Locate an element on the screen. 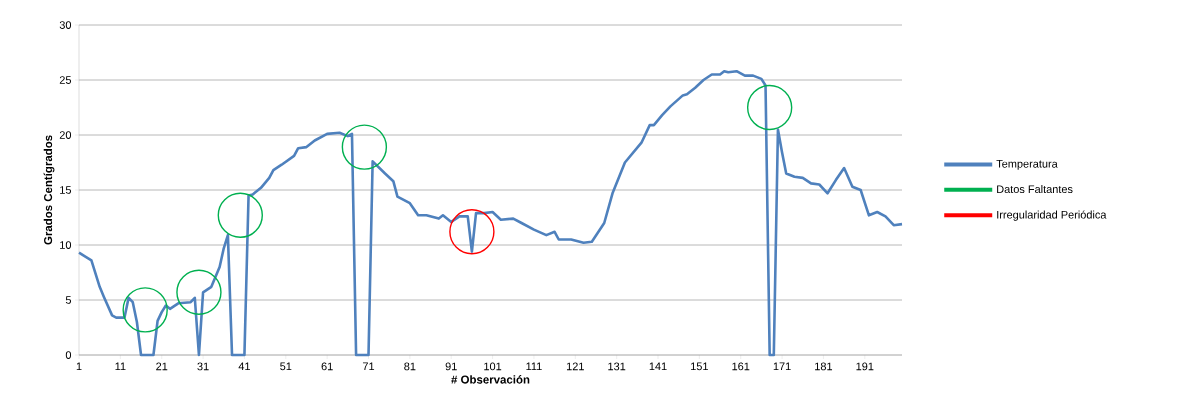  x-tick-label: 171 is located at coordinates (782, 366).